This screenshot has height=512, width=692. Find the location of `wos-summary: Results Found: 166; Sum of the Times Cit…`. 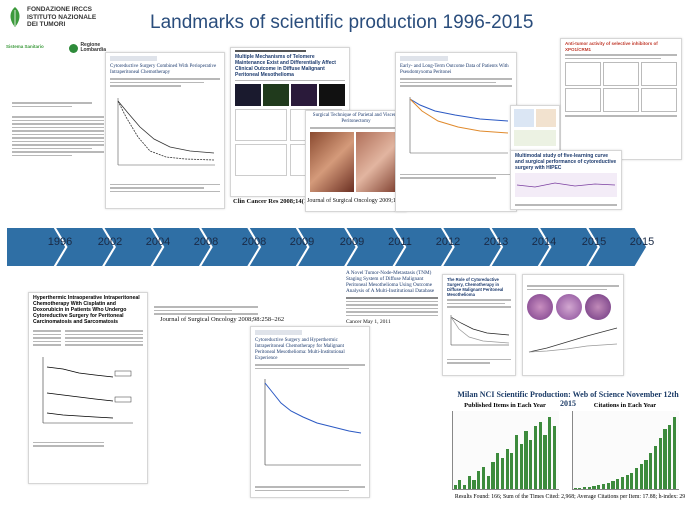

wos-summary: Results Found: 166; Sum of the Times Cit… is located at coordinates (570, 497).